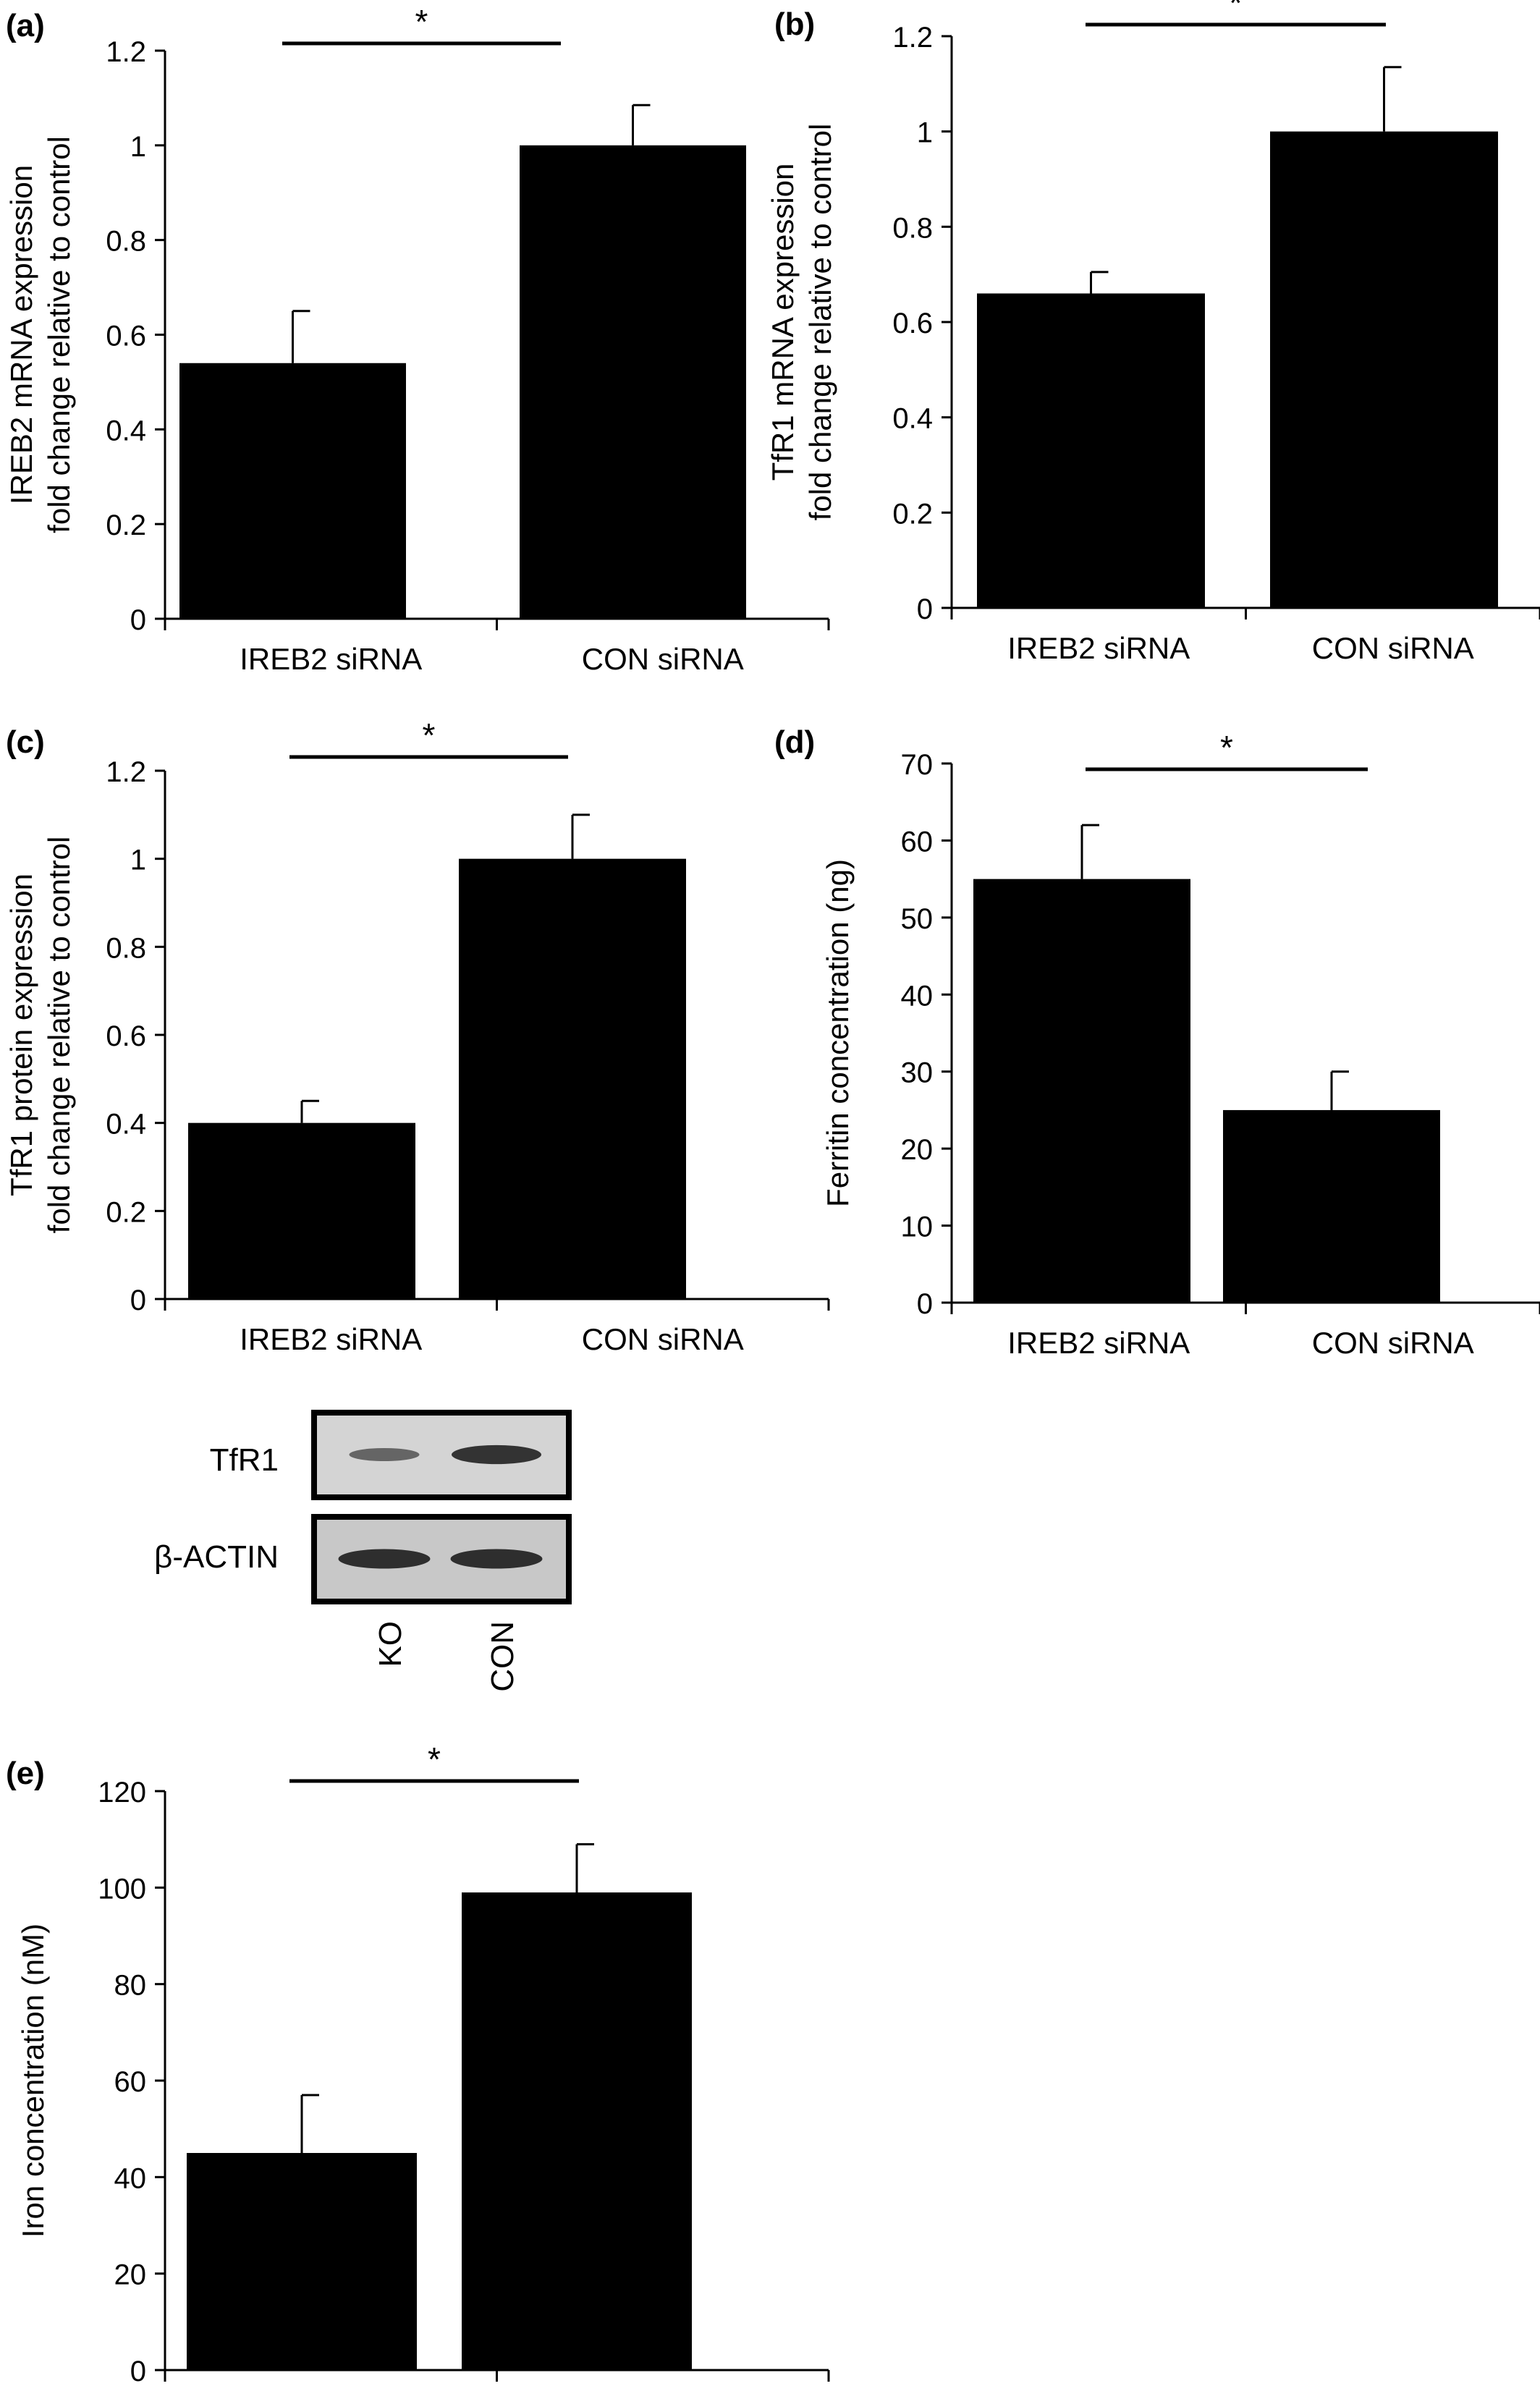 The image size is (1540, 2386). I want to click on y-axis-label: TfR1 protein expression, so click(21, 1034).